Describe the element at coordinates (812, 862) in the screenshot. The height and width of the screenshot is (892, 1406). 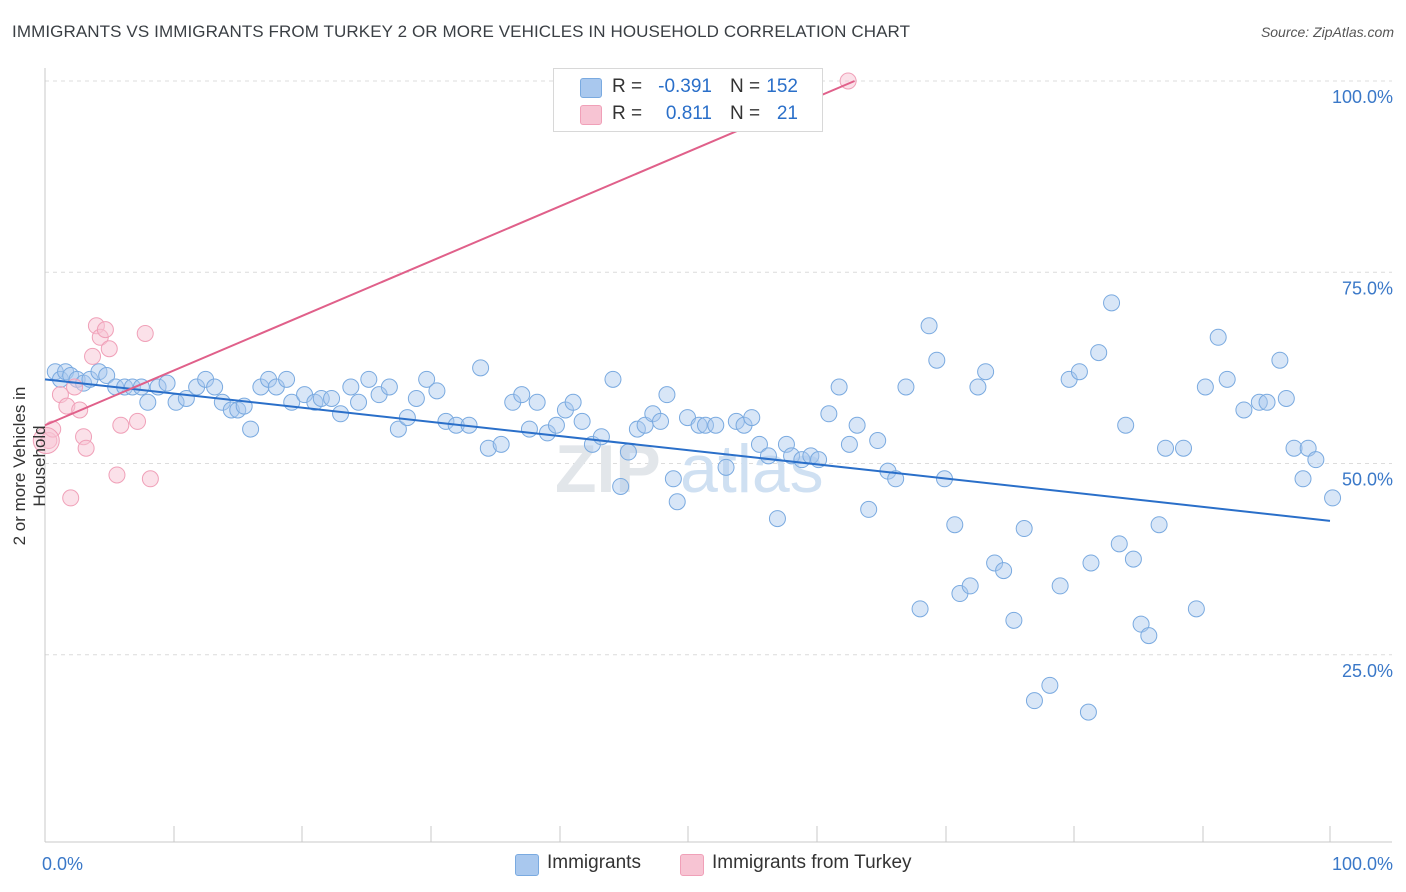
I see `bottom-legend-label: Immigrants from Turkey` at that location.